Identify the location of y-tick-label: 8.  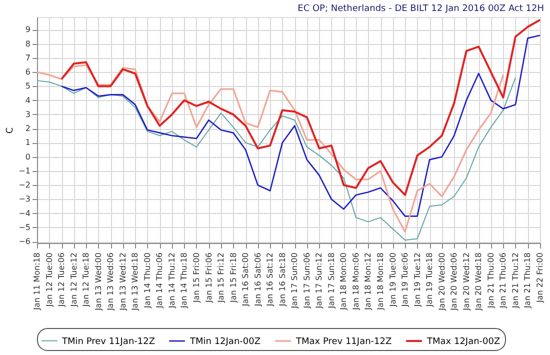
(27, 43).